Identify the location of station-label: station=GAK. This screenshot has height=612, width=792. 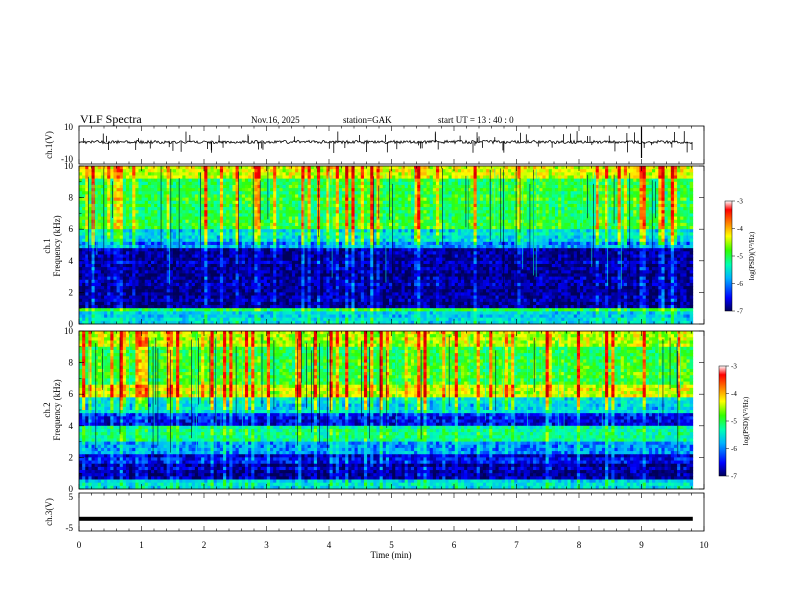
(367, 120).